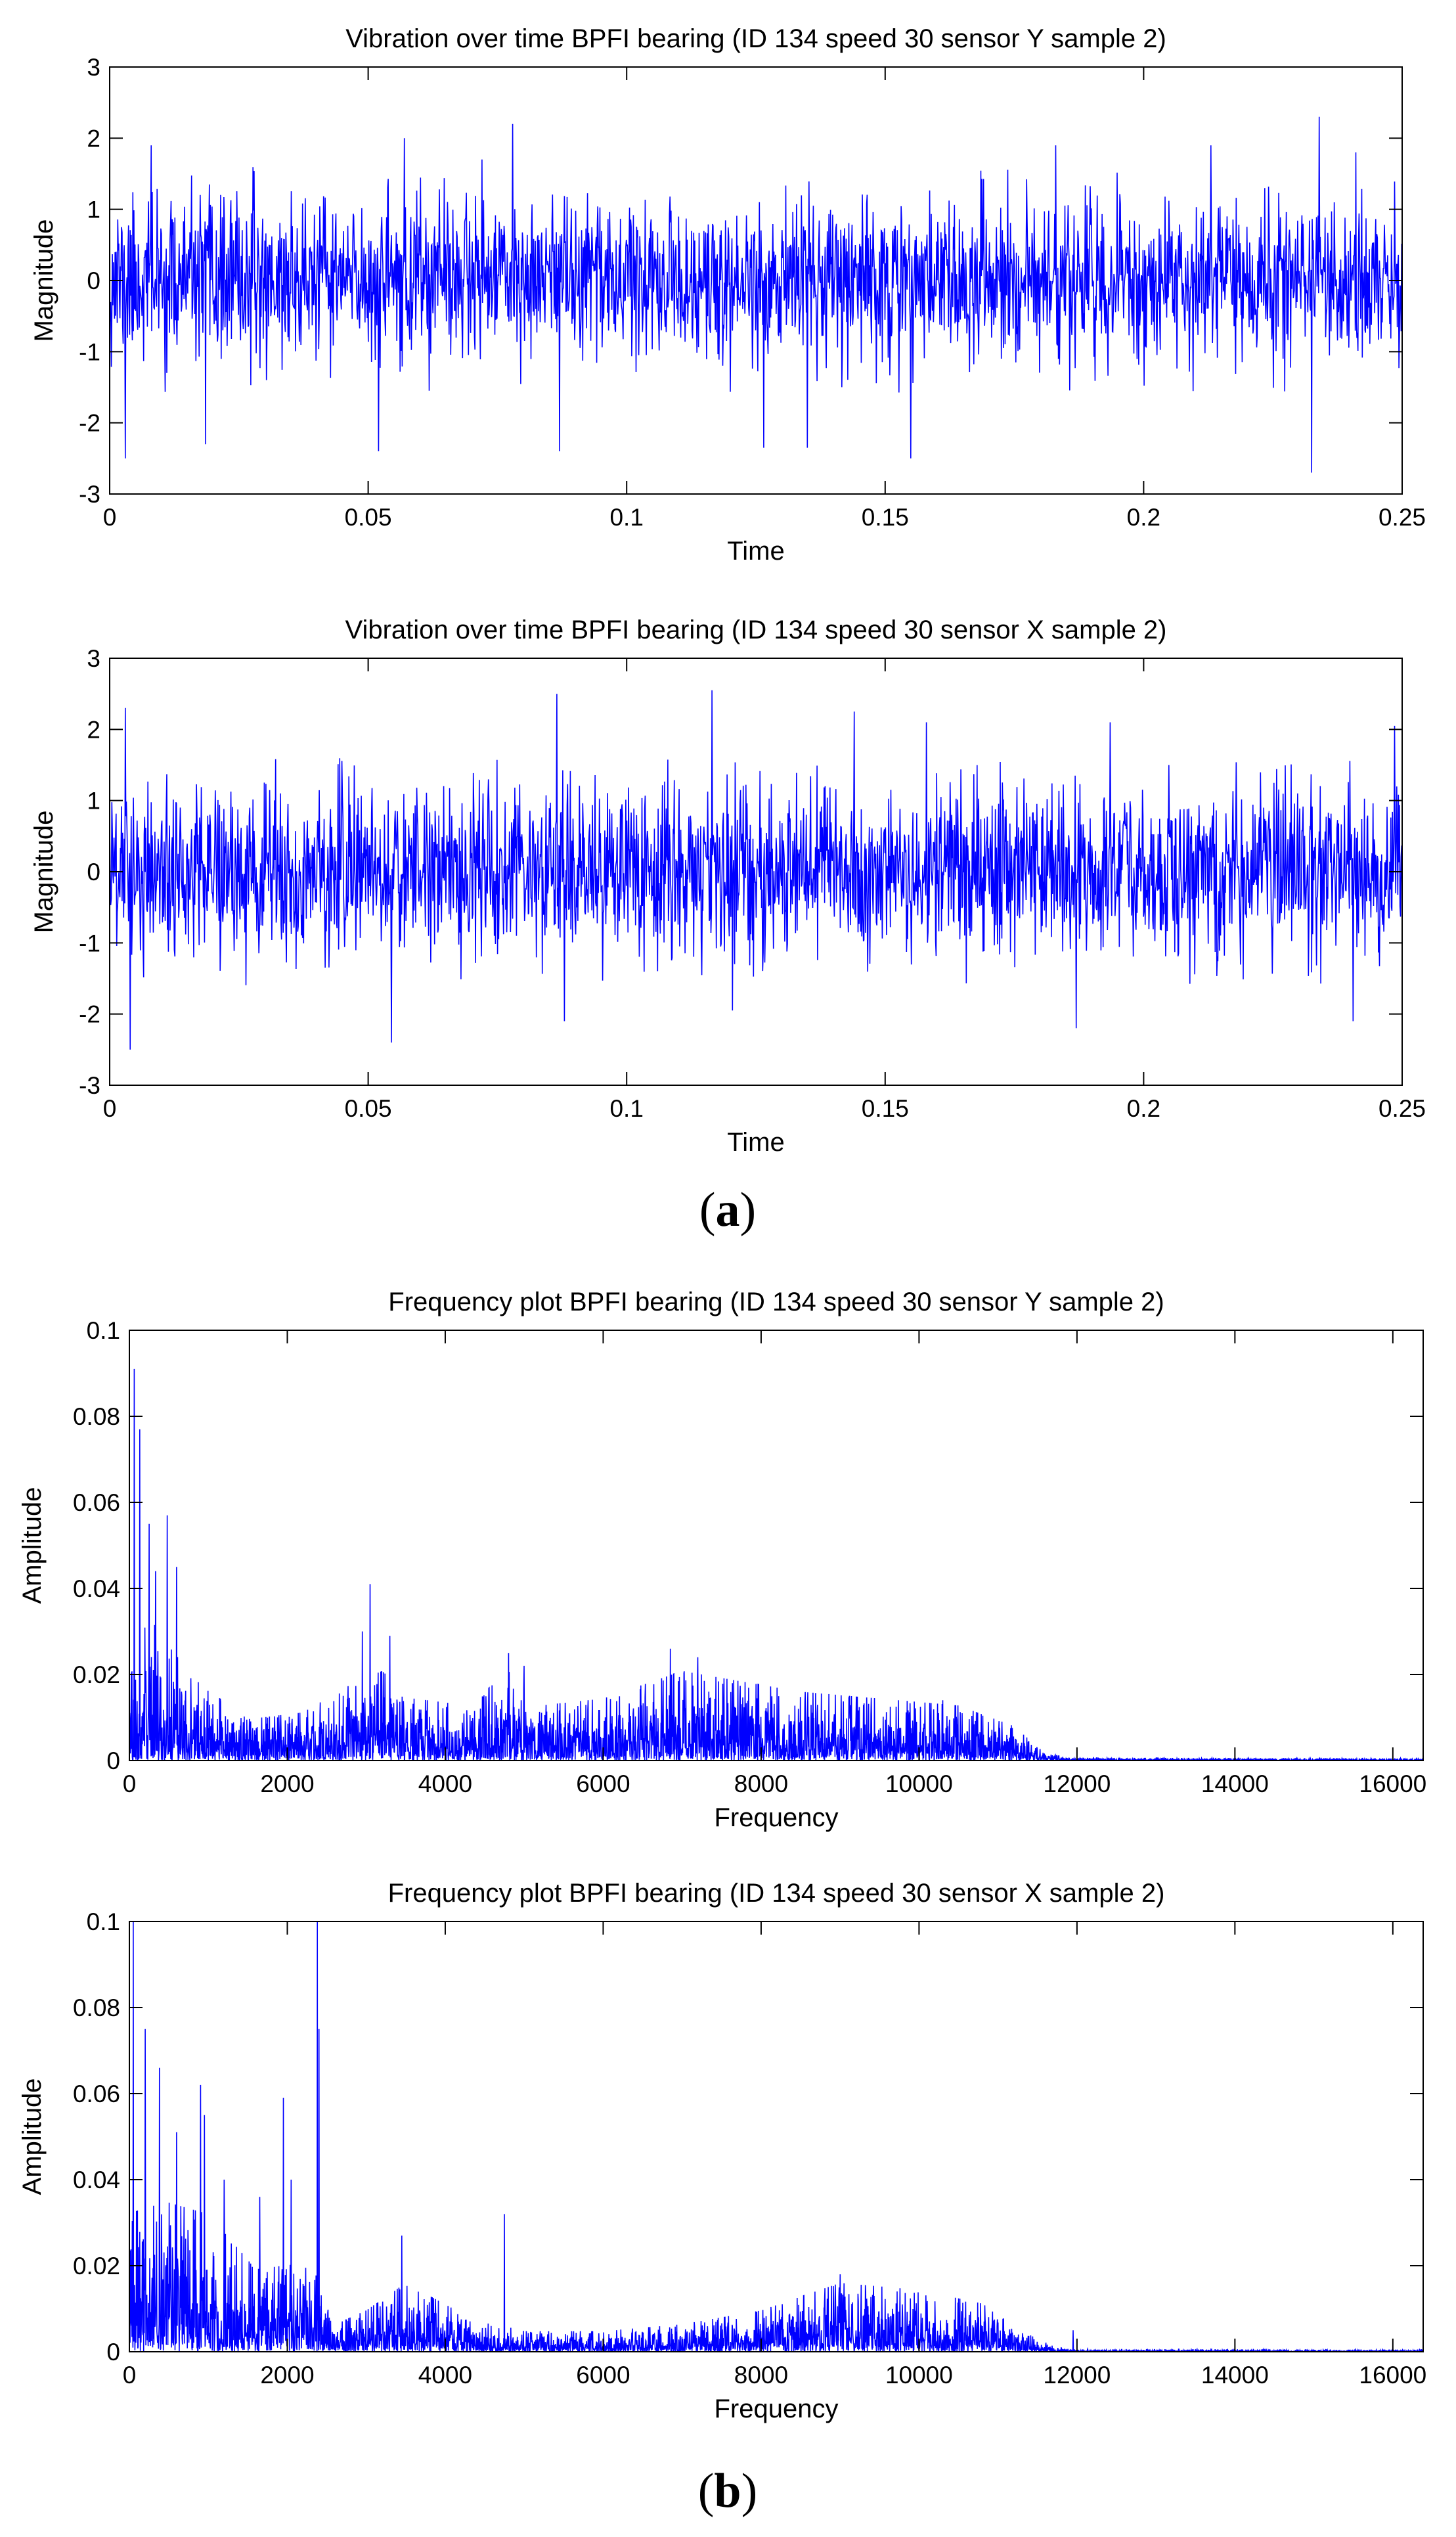  What do you see at coordinates (728, 1210) in the screenshot?
I see `panel-label-a: (a)` at bounding box center [728, 1210].